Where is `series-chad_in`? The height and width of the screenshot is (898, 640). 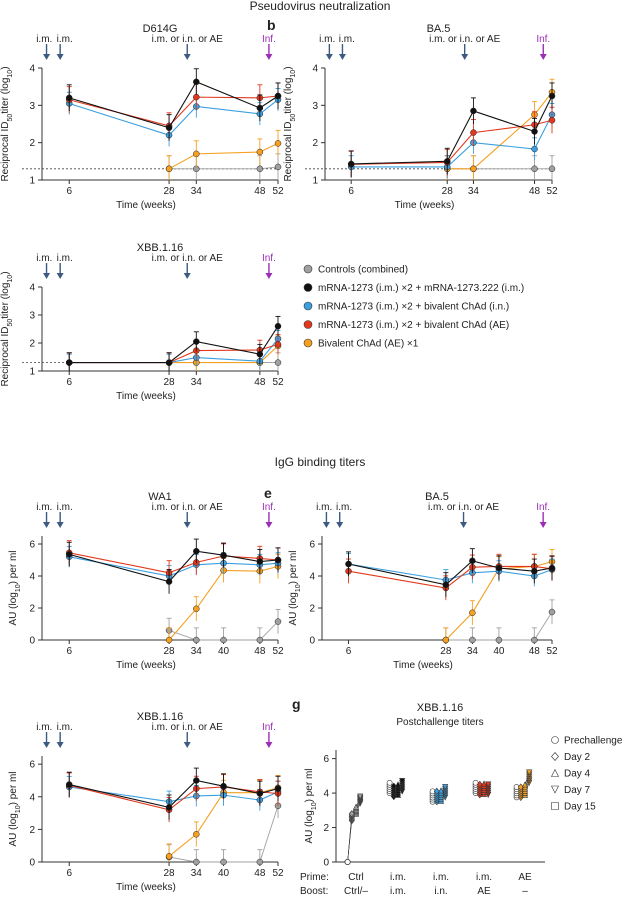 series-chad_in is located at coordinates (173, 566).